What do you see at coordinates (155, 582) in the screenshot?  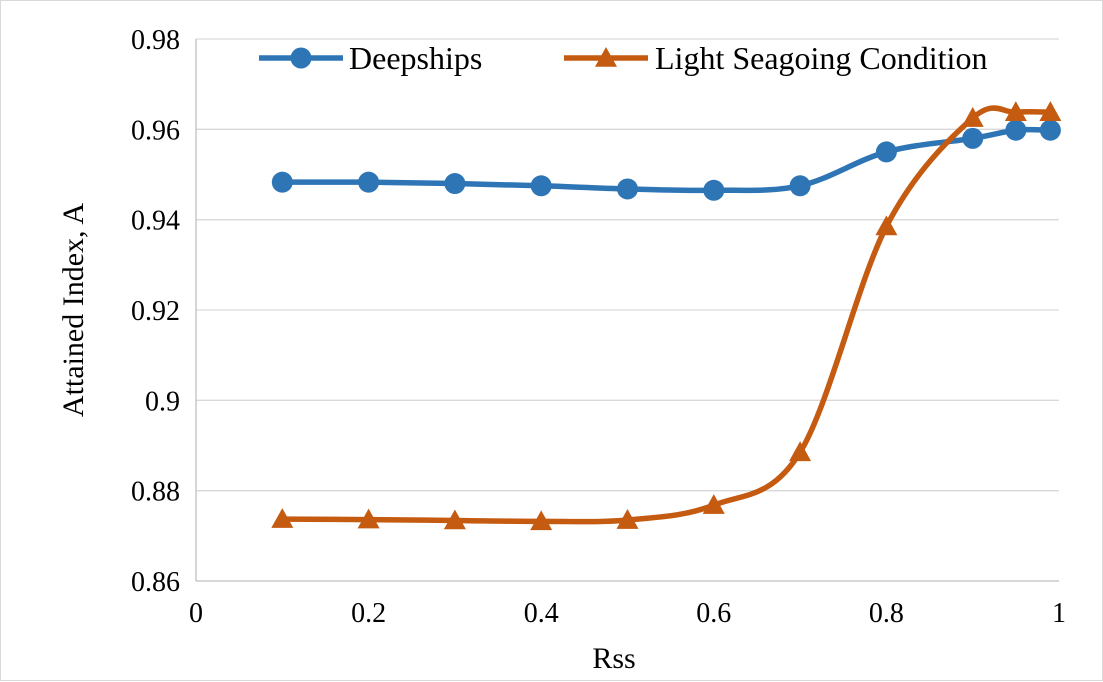 I see `y-tick-label: 0.86` at bounding box center [155, 582].